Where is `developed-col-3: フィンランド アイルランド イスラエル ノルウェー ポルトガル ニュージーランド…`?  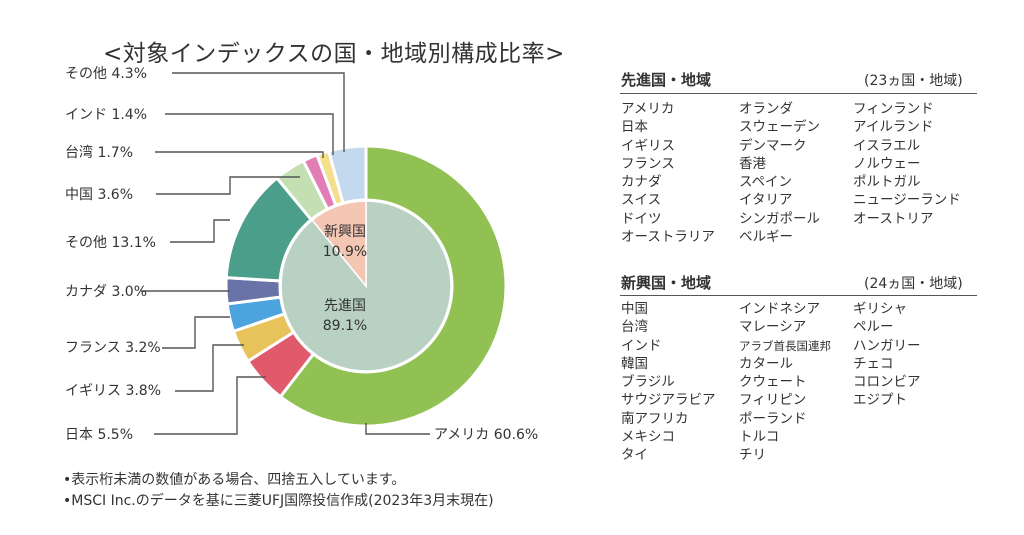
developed-col-3: フィンランド アイルランド イスラエル ノルウェー ポルトガル ニュージーランド… is located at coordinates (907, 164).